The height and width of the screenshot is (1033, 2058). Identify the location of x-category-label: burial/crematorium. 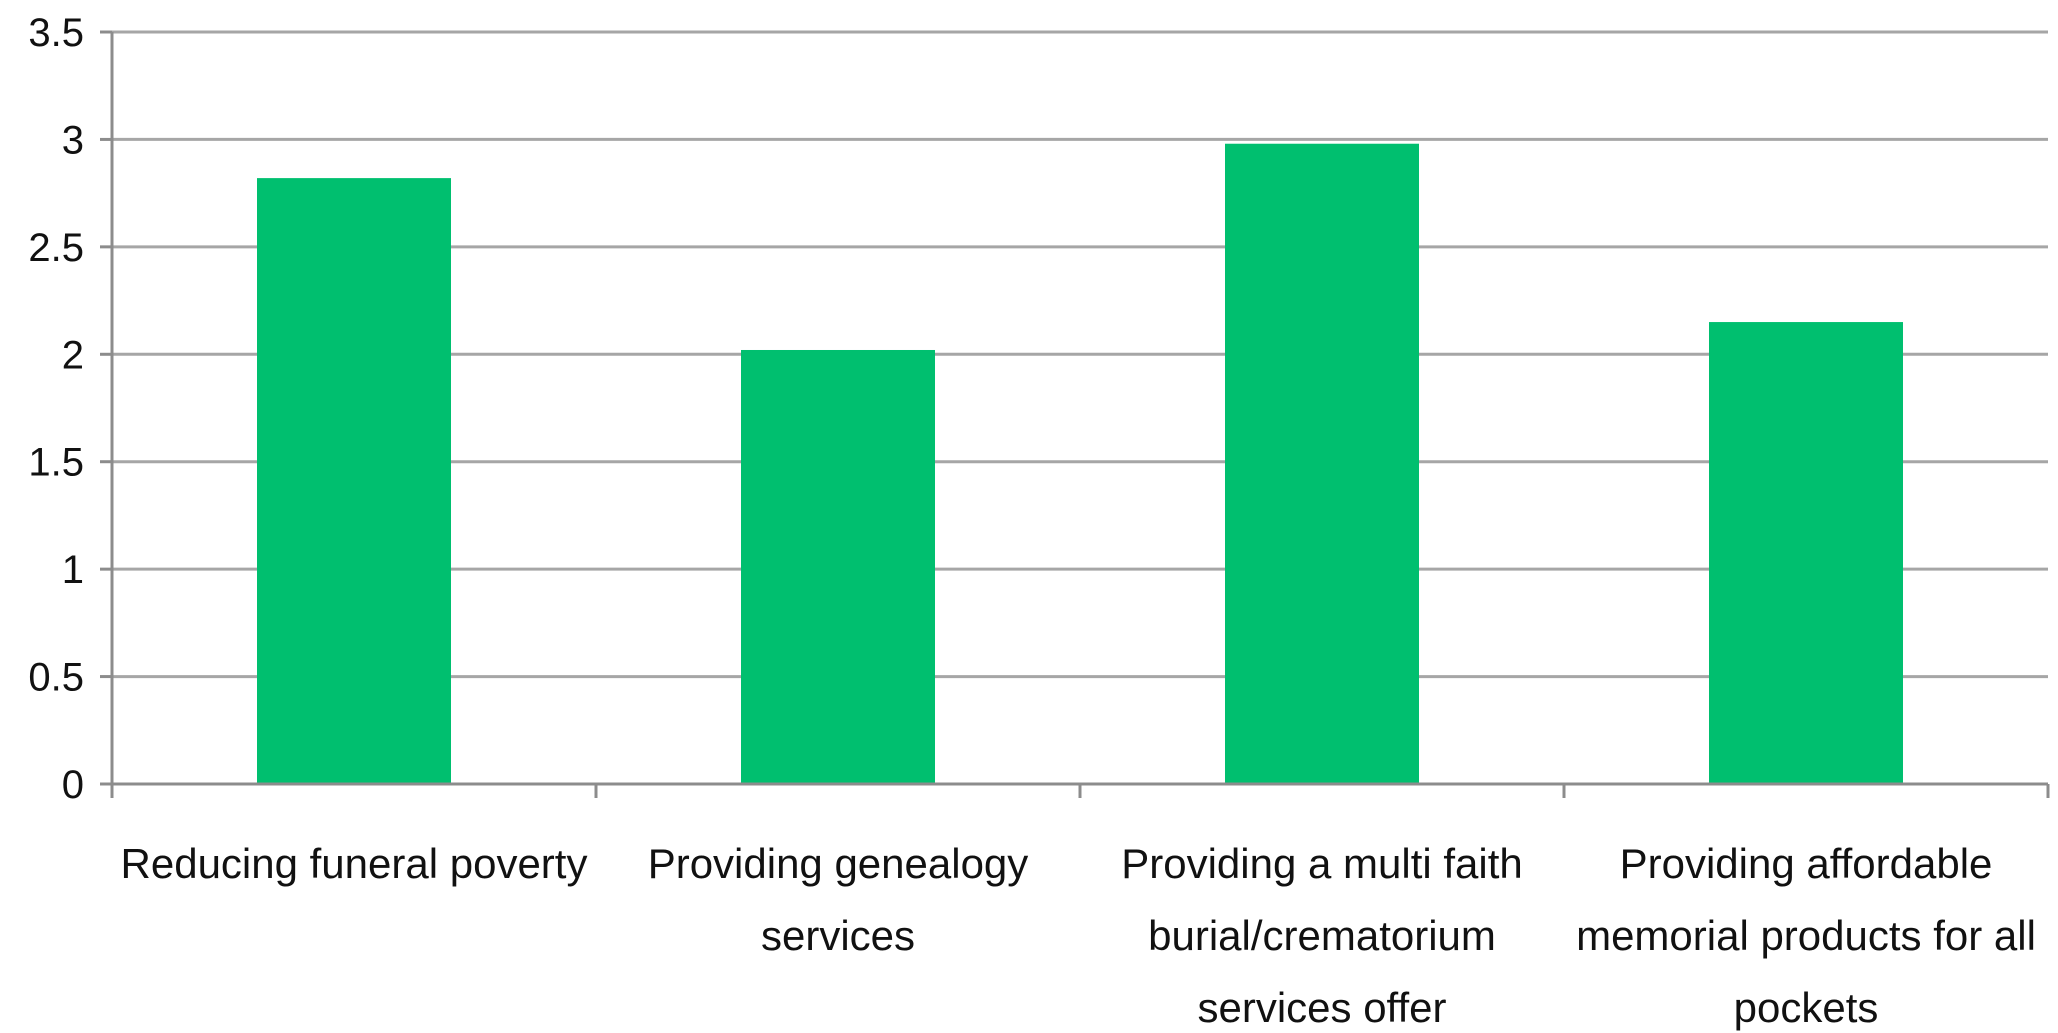
(1322, 935).